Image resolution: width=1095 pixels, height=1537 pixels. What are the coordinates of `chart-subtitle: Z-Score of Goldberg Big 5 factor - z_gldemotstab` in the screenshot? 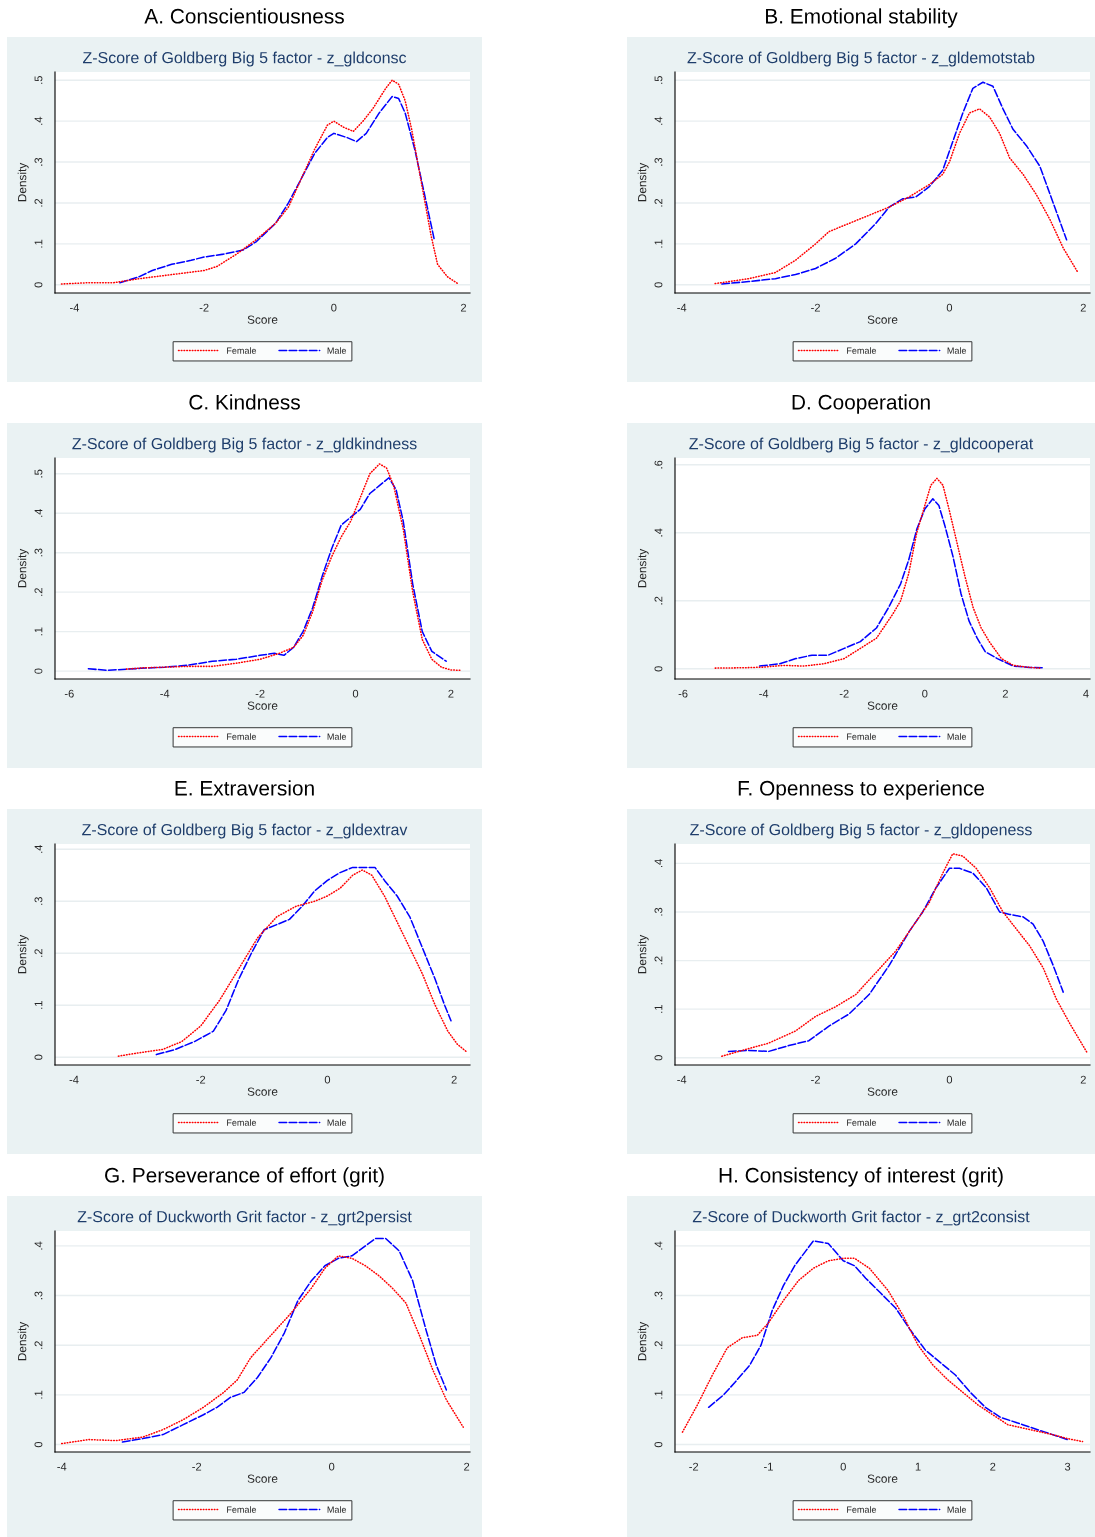 It's located at (861, 59).